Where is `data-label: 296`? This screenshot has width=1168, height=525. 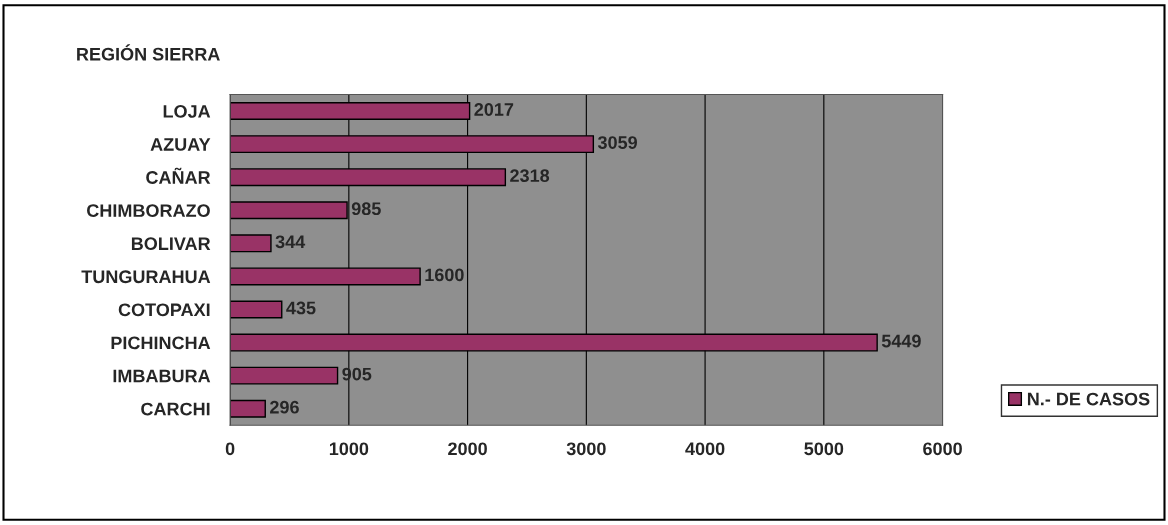
data-label: 296 is located at coordinates (284, 407).